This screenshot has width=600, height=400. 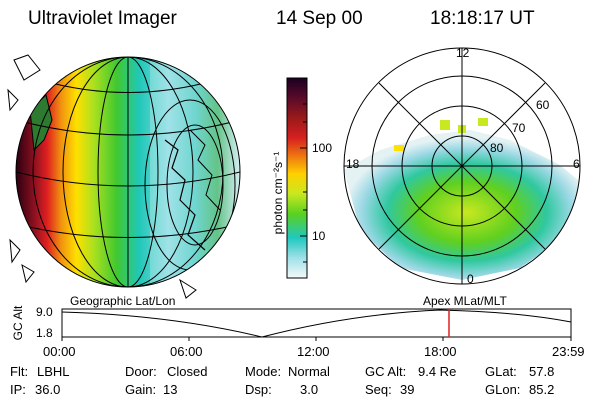 What do you see at coordinates (497, 148) in the screenshot?
I see `mlat-label-80: 80` at bounding box center [497, 148].